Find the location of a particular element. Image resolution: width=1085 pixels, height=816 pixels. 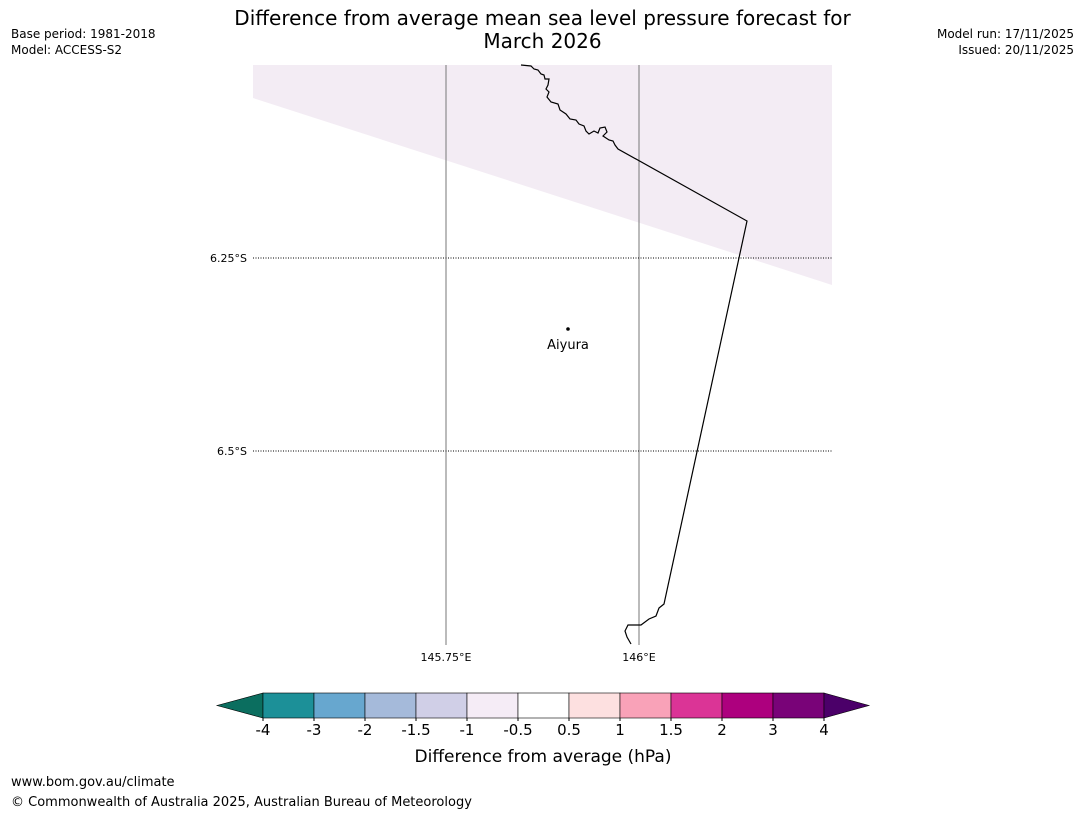

metadata-left: Base period: 1981-2018 Model: ACCESS-S2 is located at coordinates (83, 42).